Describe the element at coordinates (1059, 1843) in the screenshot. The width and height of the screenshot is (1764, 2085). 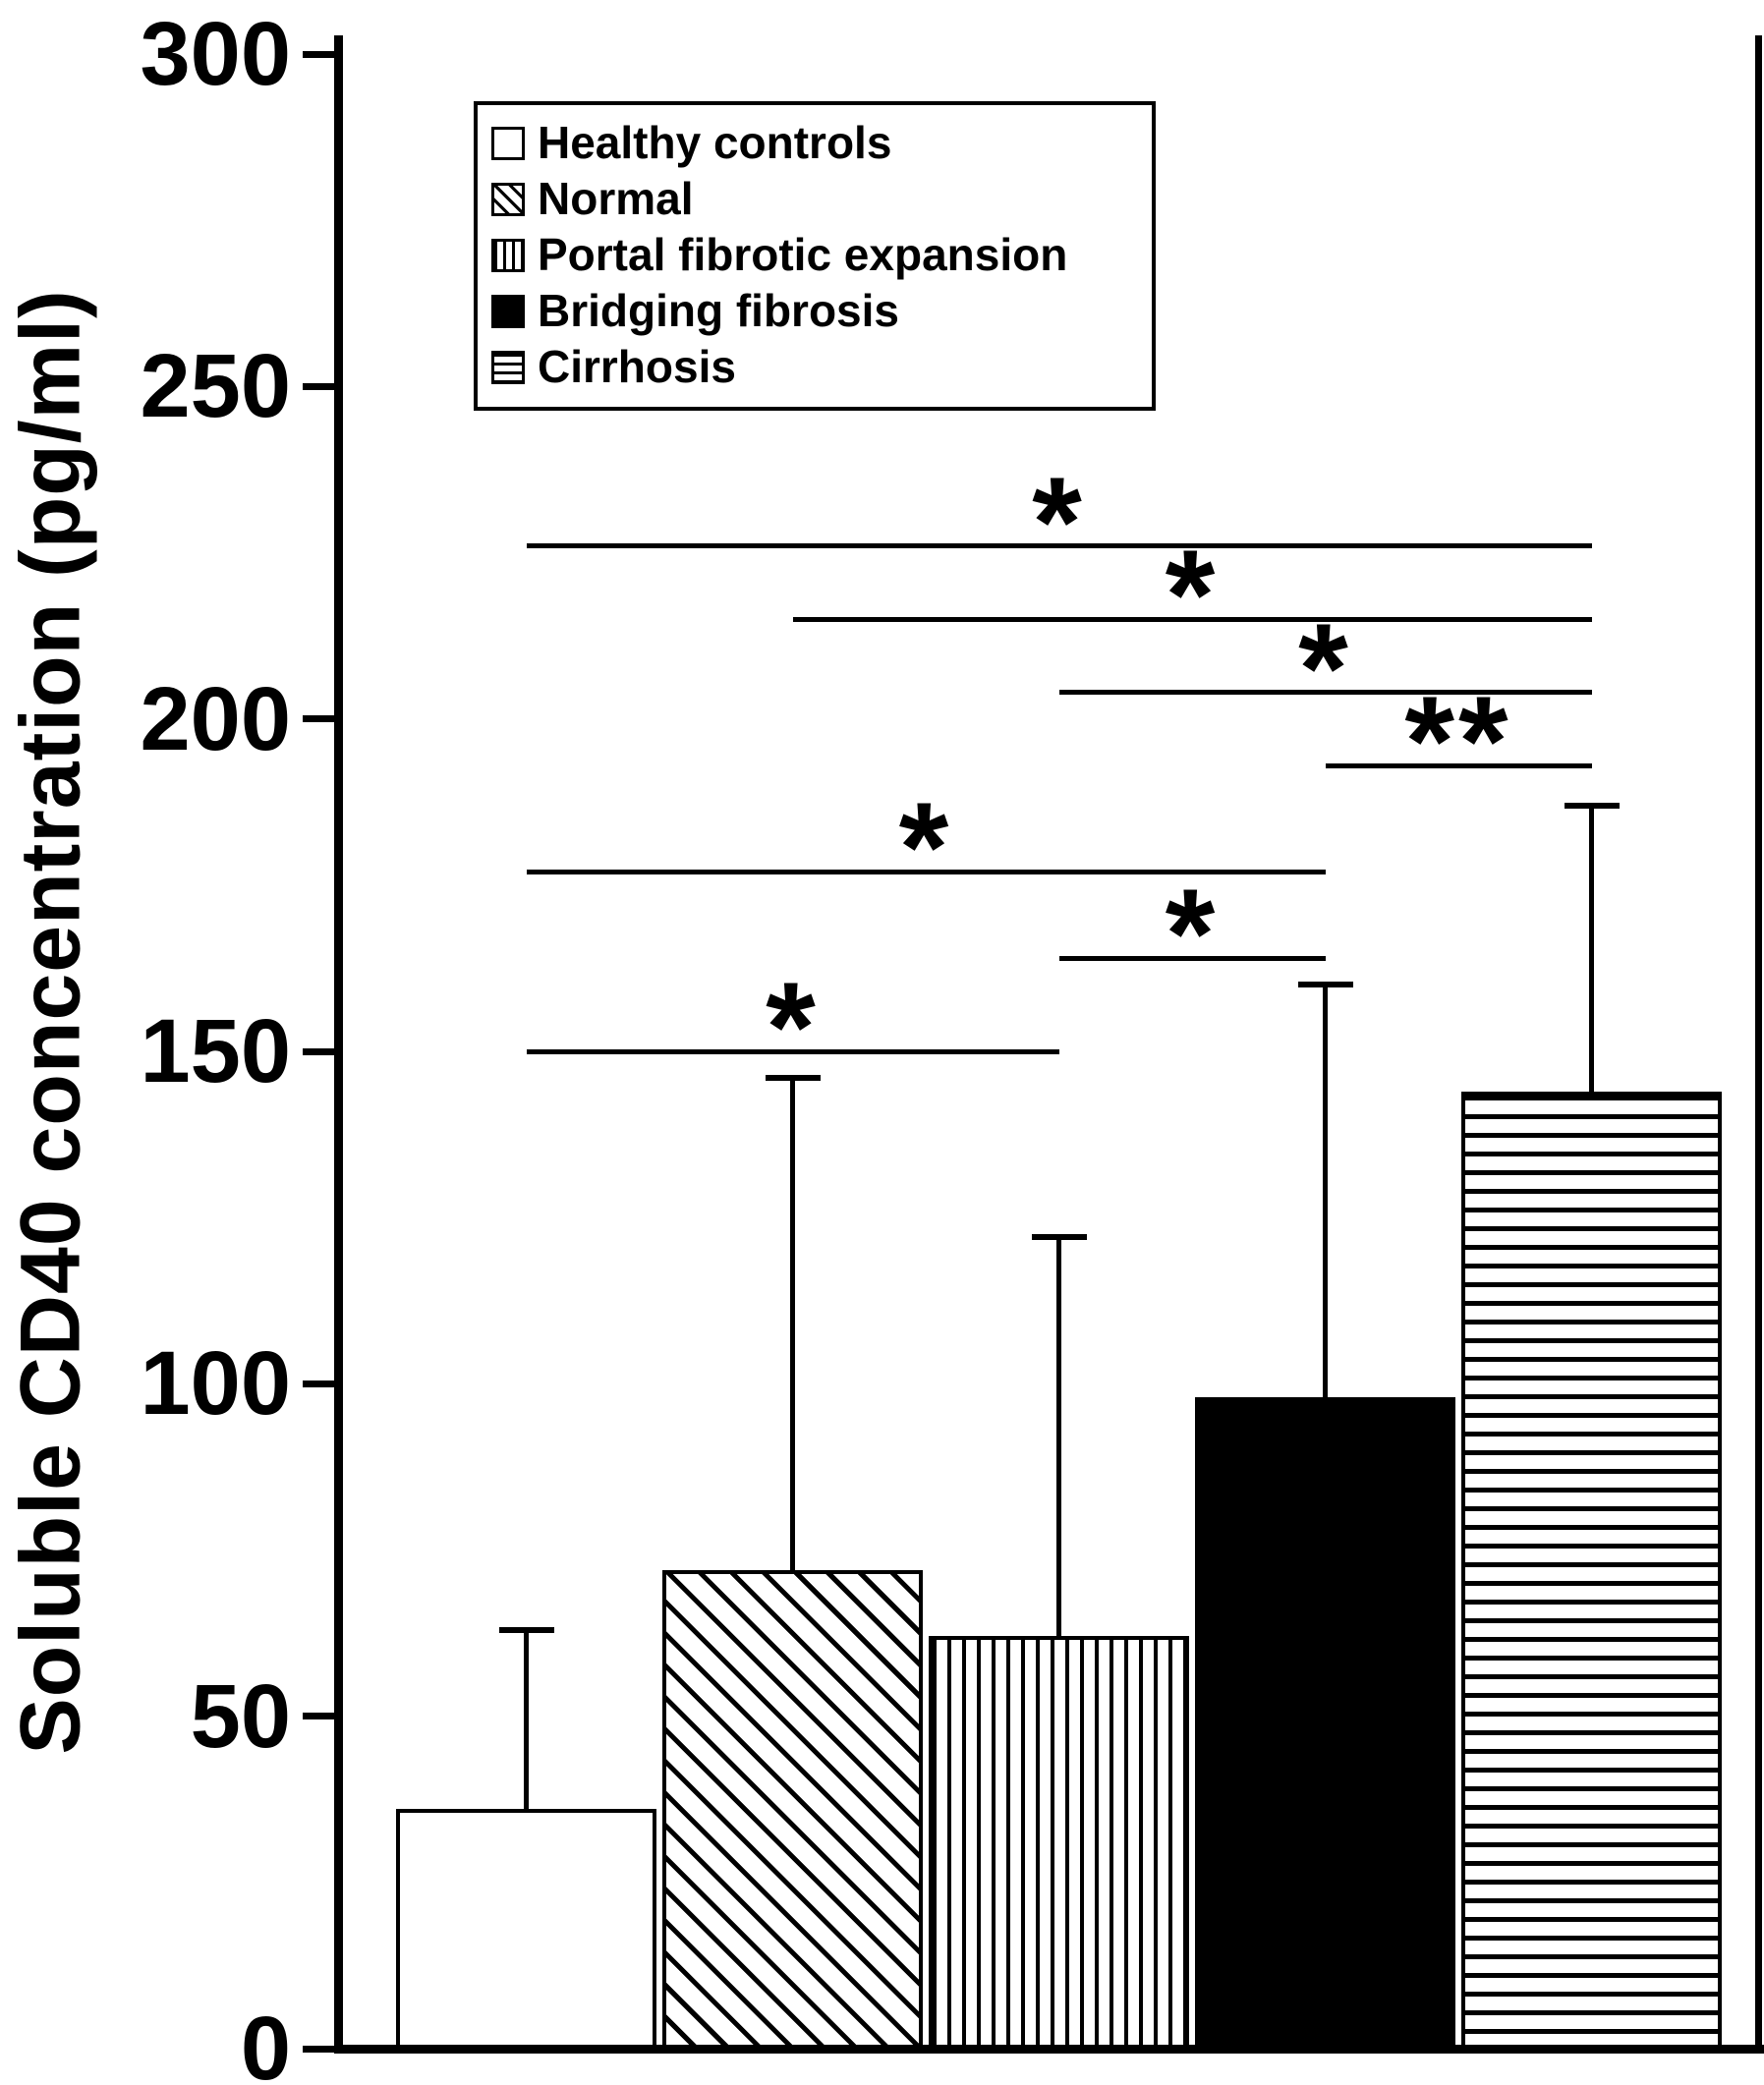
I see `bar-portal-fibrotic-expansion` at that location.